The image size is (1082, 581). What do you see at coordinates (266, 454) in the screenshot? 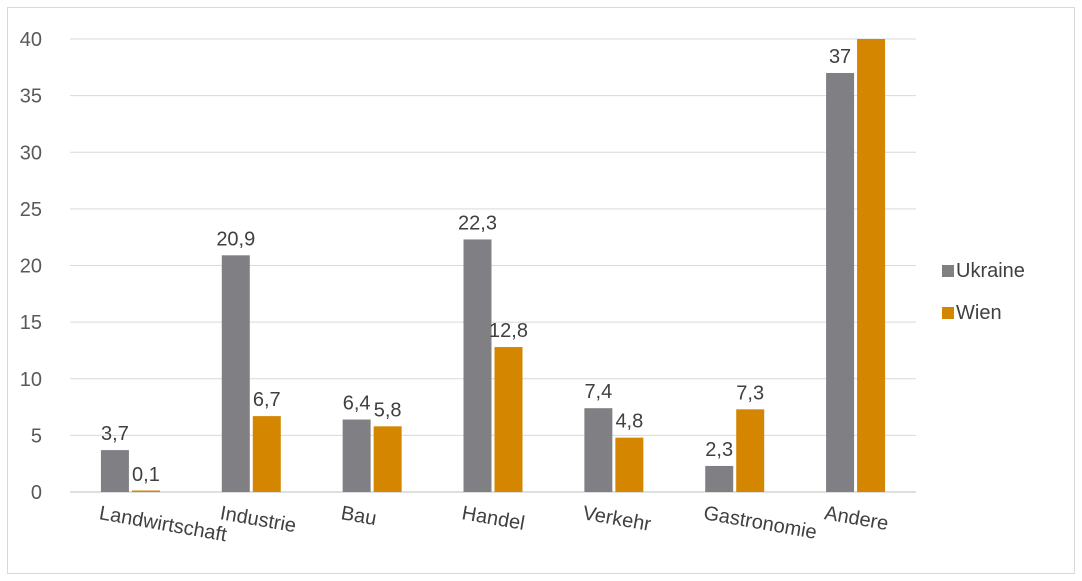
I see `bar-wien-industrie` at bounding box center [266, 454].